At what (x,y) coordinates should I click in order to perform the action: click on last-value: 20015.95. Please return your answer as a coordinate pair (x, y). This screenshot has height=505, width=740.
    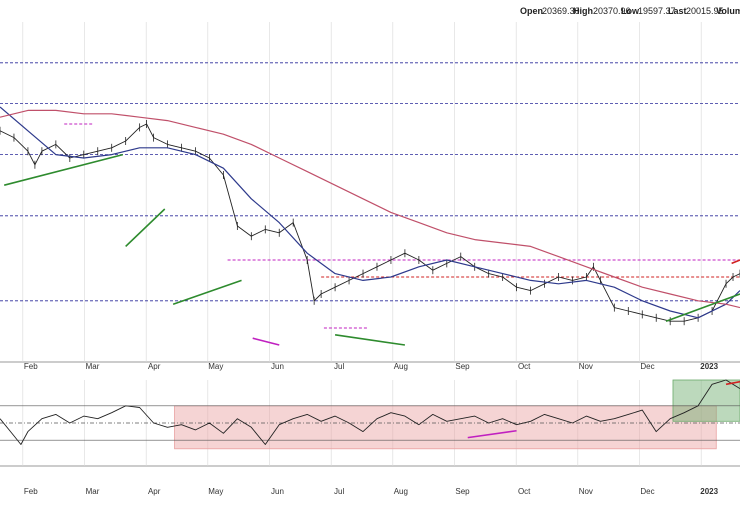
    Looking at the image, I should click on (705, 11).